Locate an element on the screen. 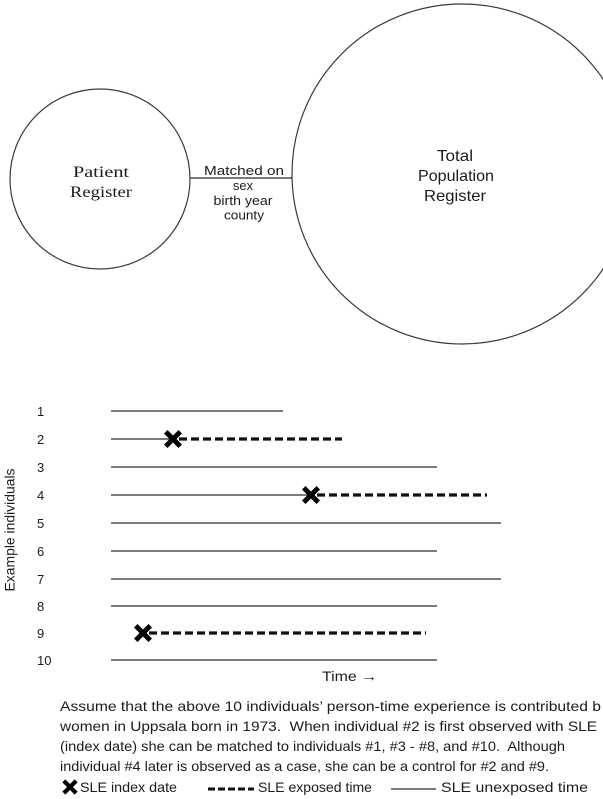 This screenshot has height=799, width=603. y-axis-label: Example individuals is located at coordinates (10, 530).